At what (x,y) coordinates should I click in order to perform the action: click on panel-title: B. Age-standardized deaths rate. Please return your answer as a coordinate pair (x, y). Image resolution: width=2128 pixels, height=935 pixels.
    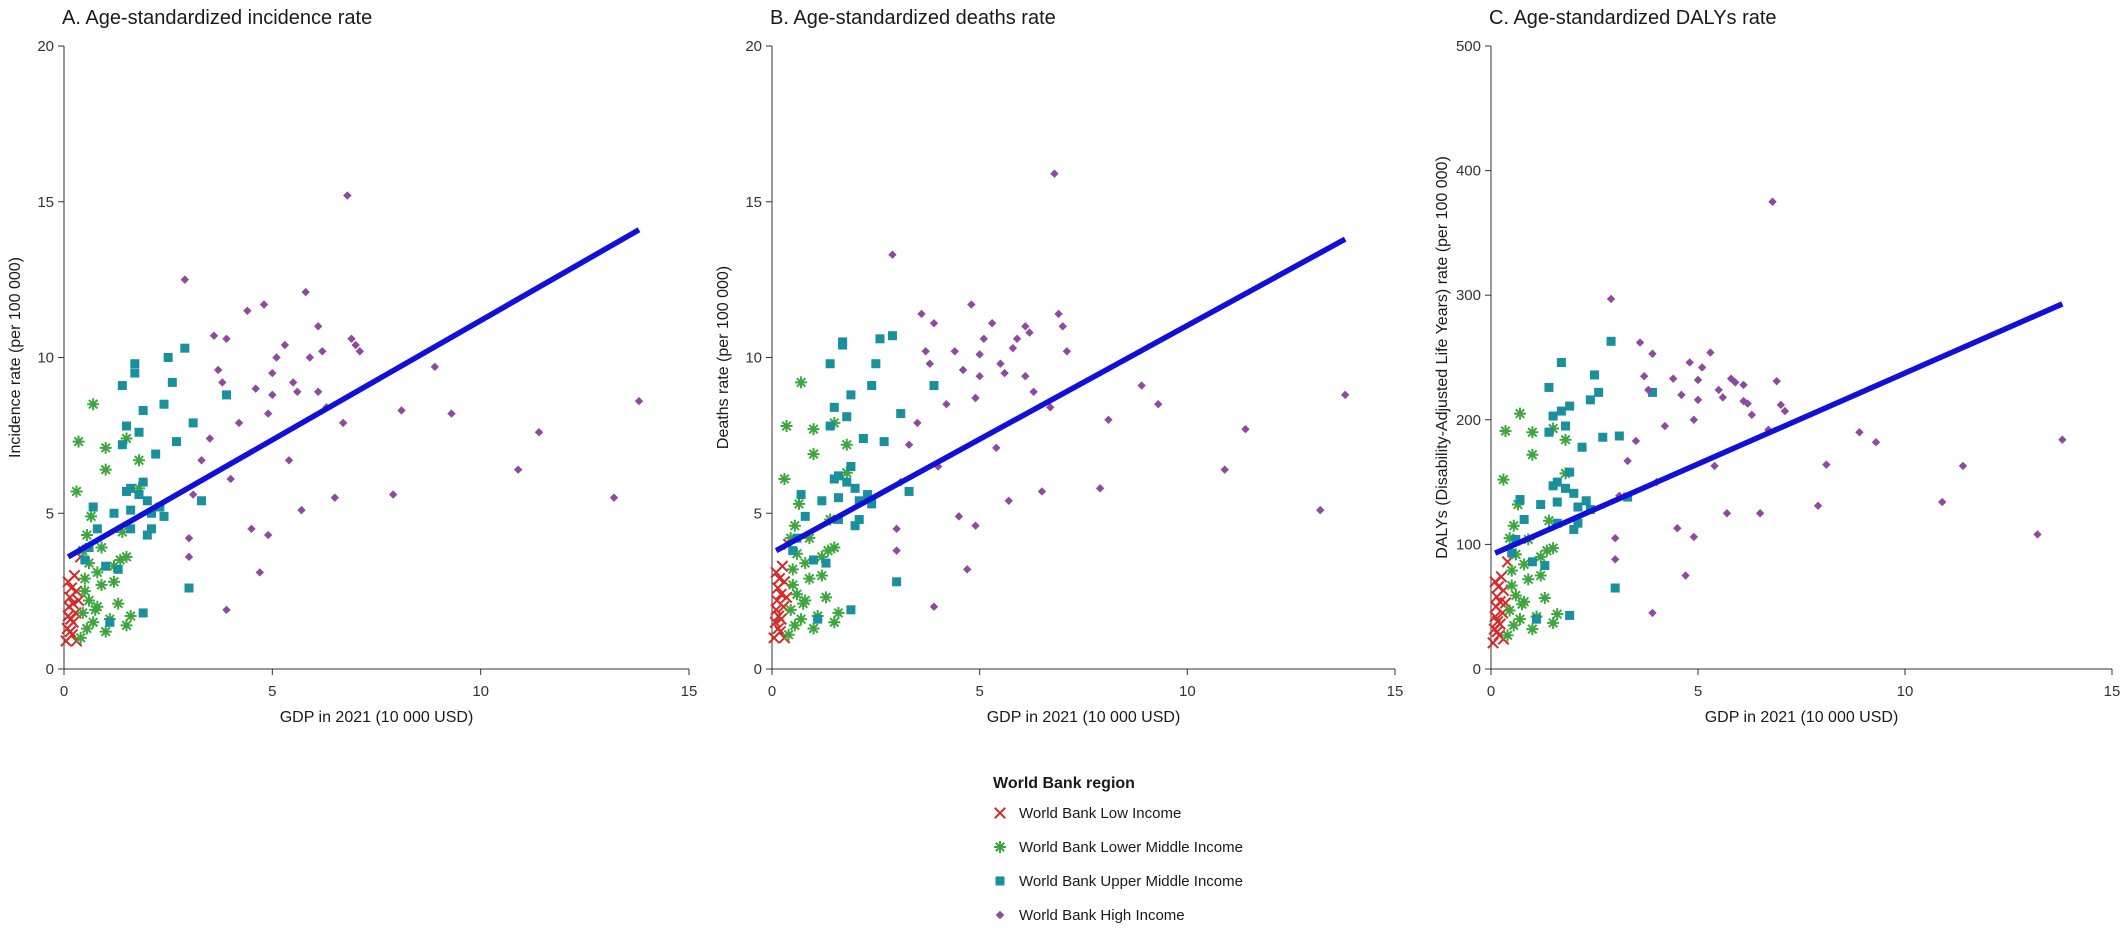
    Looking at the image, I should click on (913, 18).